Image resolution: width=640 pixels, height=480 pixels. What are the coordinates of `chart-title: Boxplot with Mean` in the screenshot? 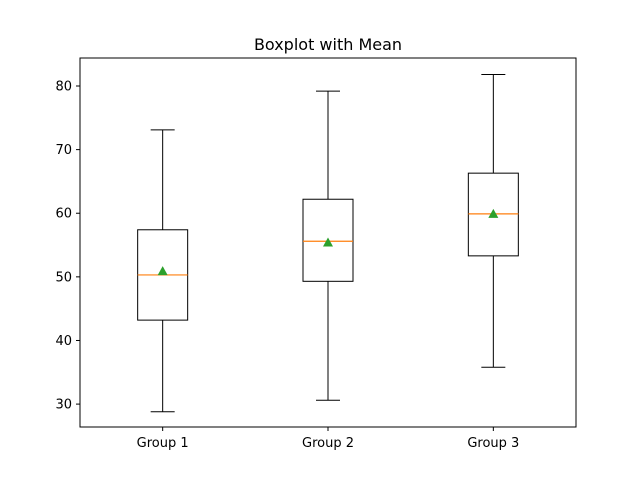 It's located at (328, 44).